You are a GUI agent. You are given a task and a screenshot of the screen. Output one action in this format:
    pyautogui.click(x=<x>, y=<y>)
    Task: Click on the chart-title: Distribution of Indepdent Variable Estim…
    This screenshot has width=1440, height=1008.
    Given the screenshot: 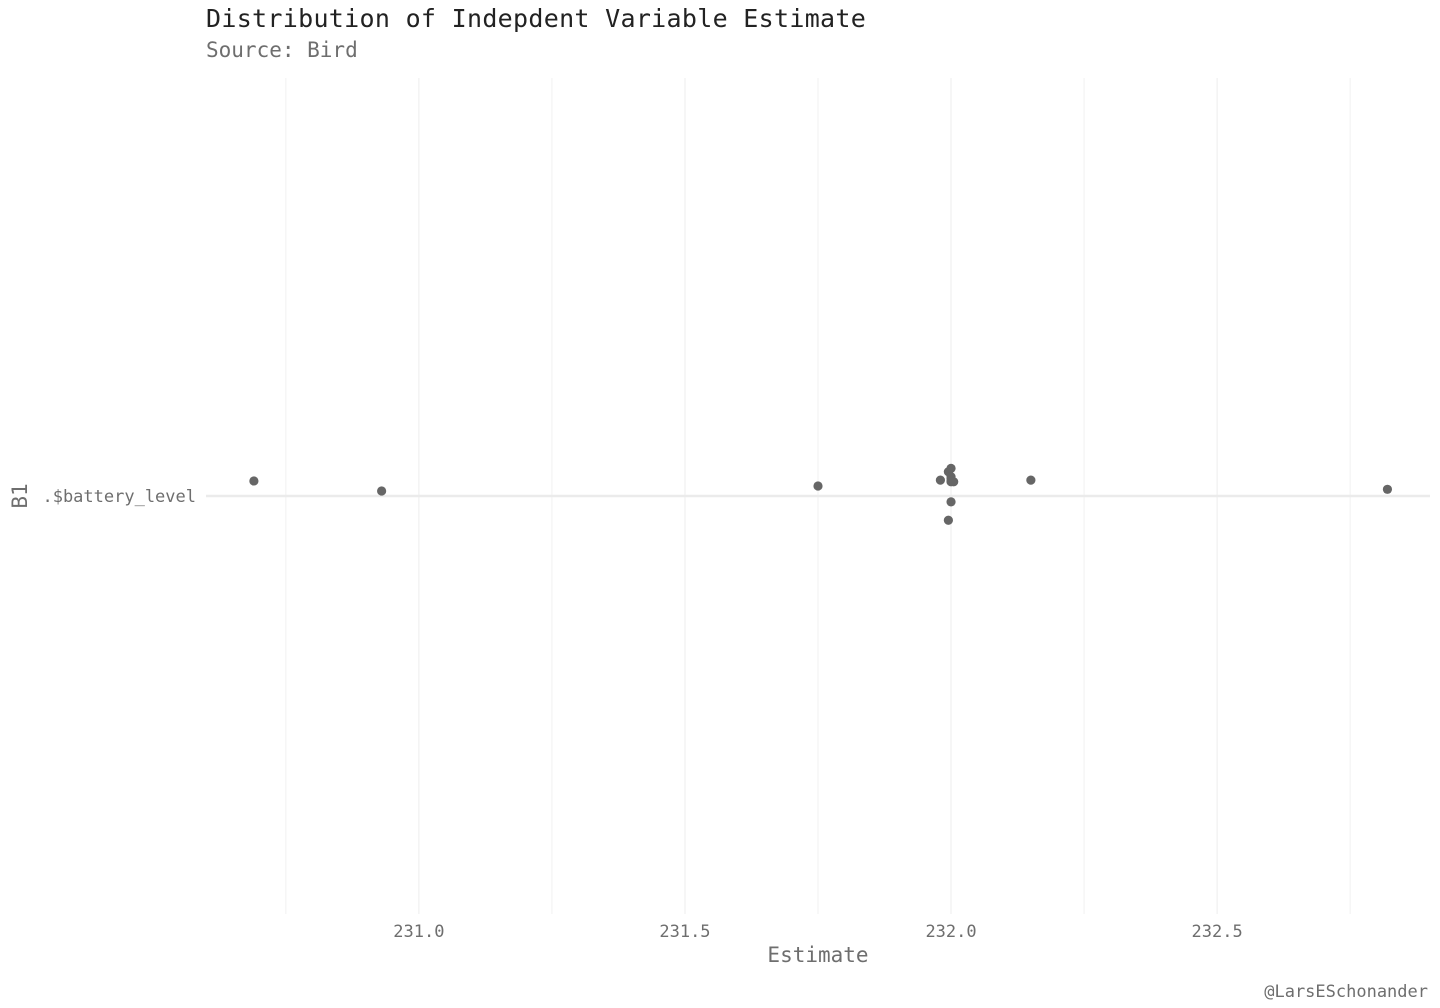 What is the action you would take?
    pyautogui.click(x=536, y=18)
    